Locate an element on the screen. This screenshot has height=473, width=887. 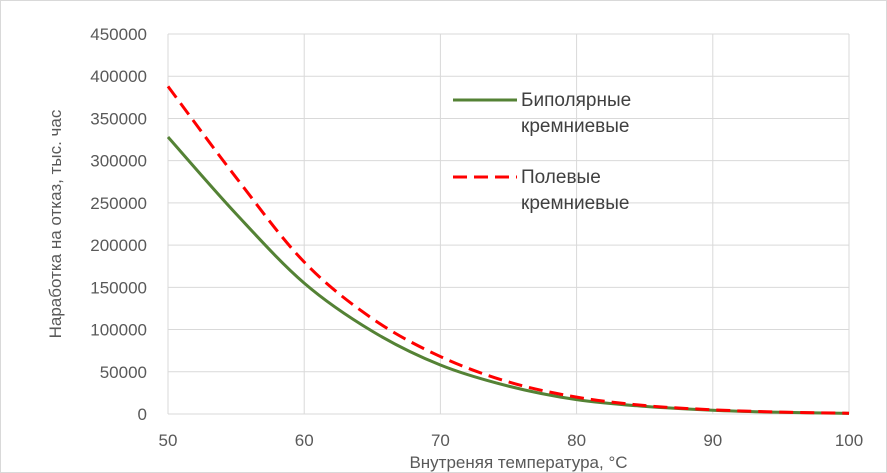
y-tick-label: 350000 is located at coordinates (118, 118).